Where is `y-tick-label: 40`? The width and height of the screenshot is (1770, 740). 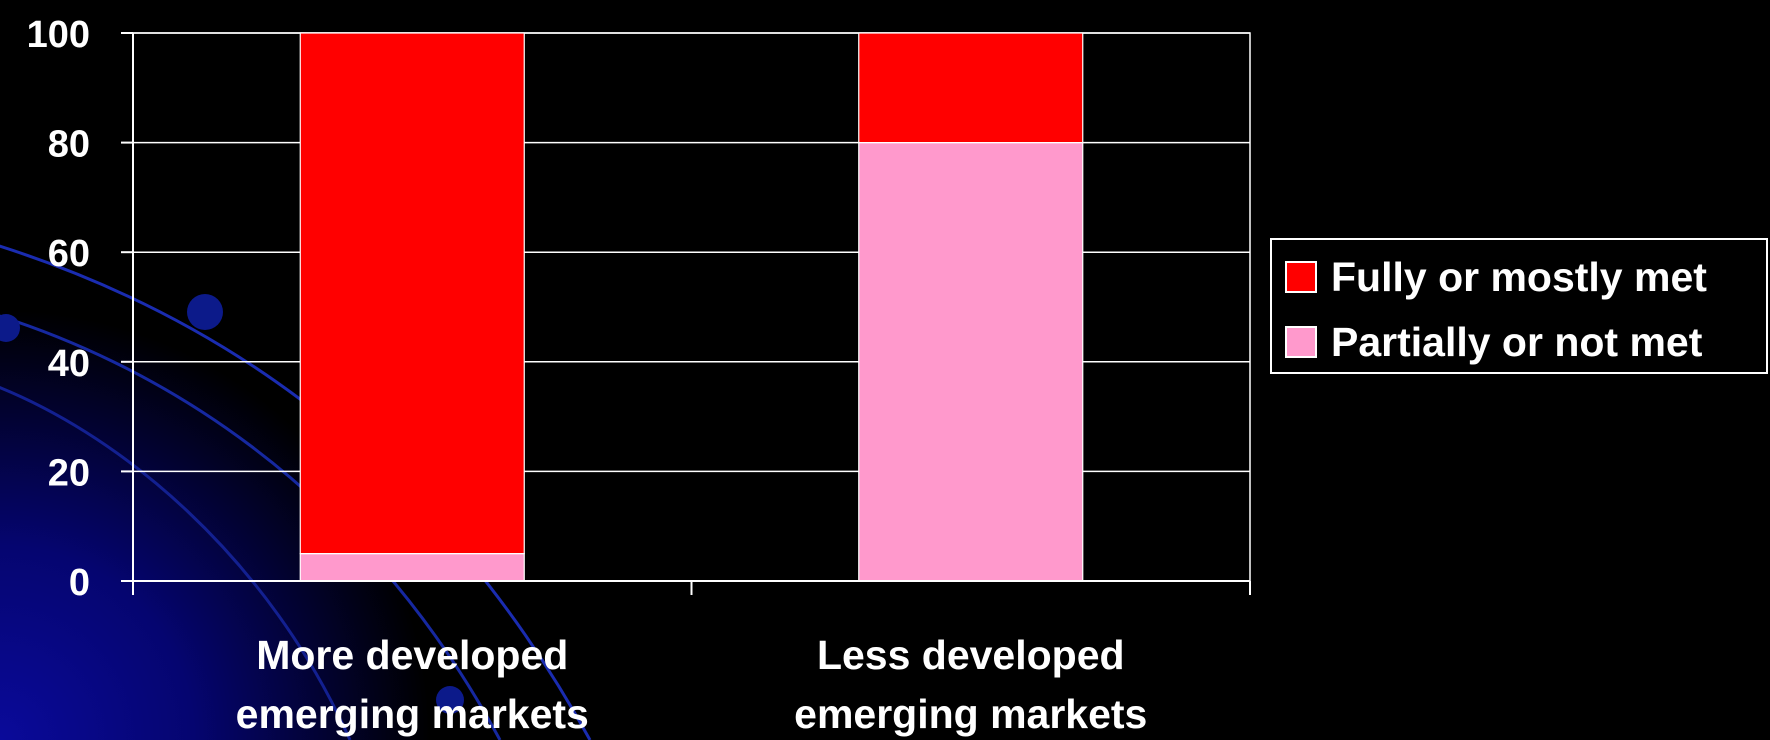 y-tick-label: 40 is located at coordinates (69, 364).